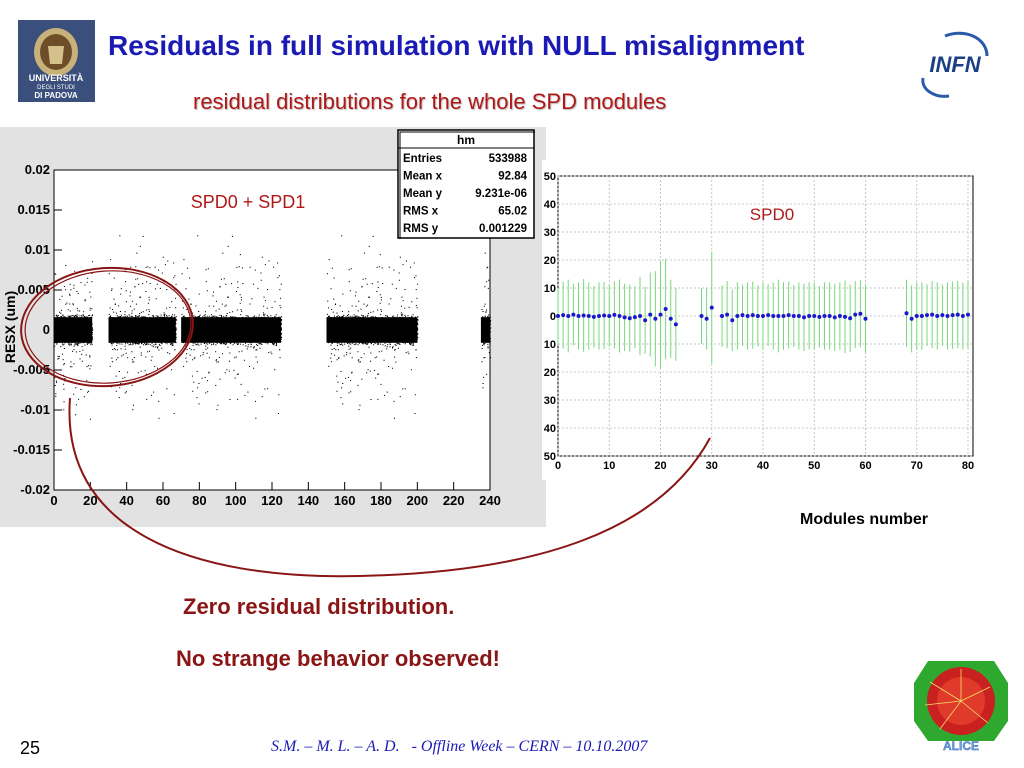 Image resolution: width=1024 pixels, height=768 pixels. I want to click on conclusion-line-2: No strange behavior observed!, so click(338, 658).